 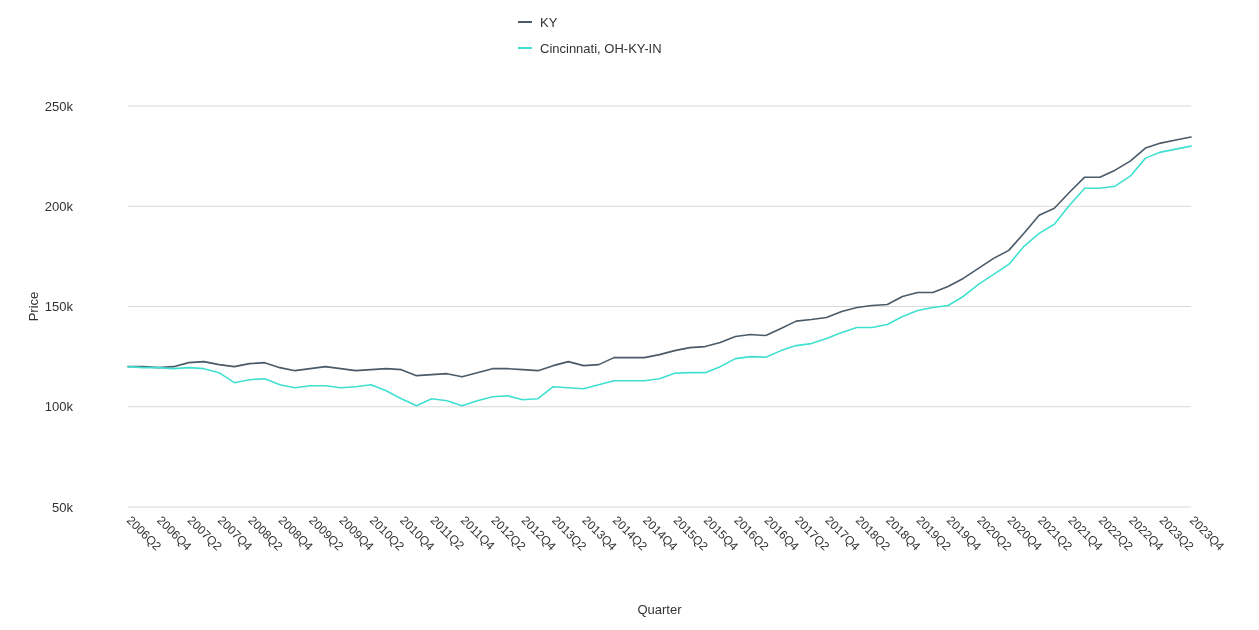 I want to click on y-tick-label: 200k, so click(x=59, y=206).